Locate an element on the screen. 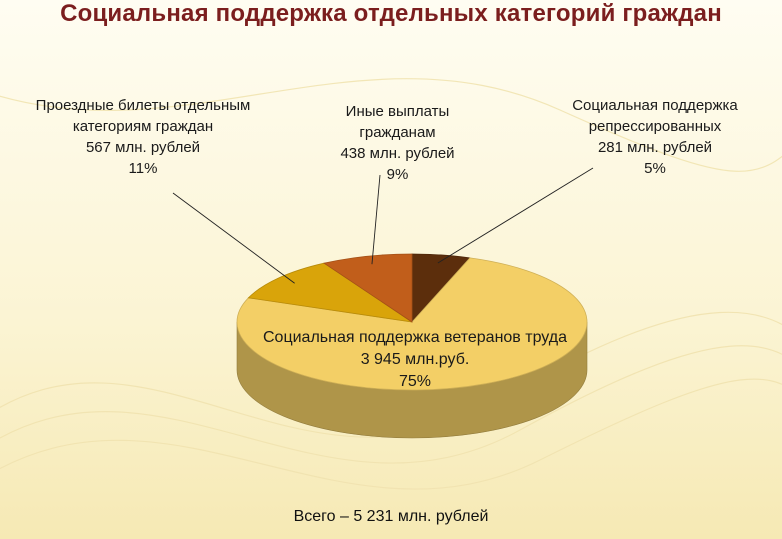 The height and width of the screenshot is (539, 782). label-line: категориям граждан is located at coordinates (143, 126).